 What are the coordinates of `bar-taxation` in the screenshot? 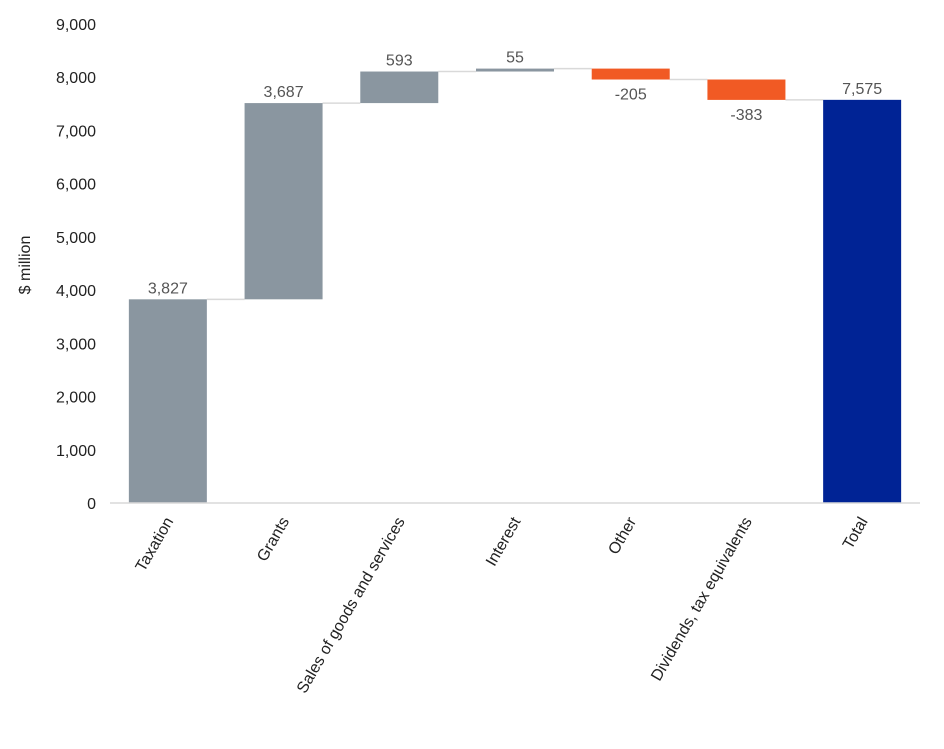 It's located at (167, 401).